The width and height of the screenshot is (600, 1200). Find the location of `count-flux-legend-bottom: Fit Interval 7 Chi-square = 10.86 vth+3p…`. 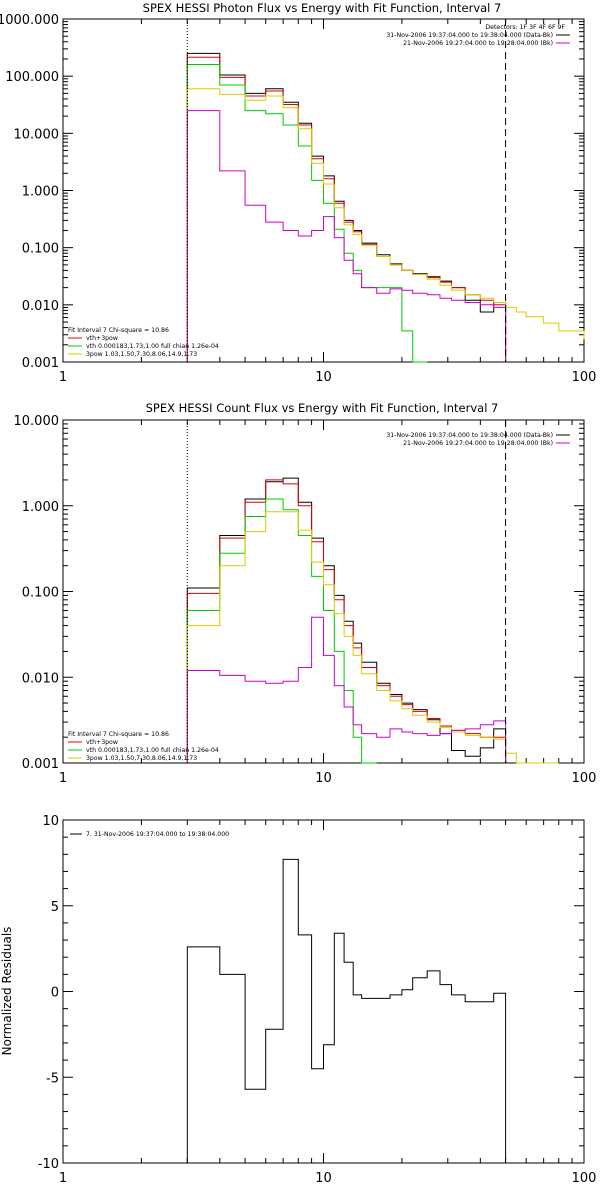

count-flux-legend-bottom: Fit Interval 7 Chi-square = 10.86 vth+3p… is located at coordinates (143, 746).